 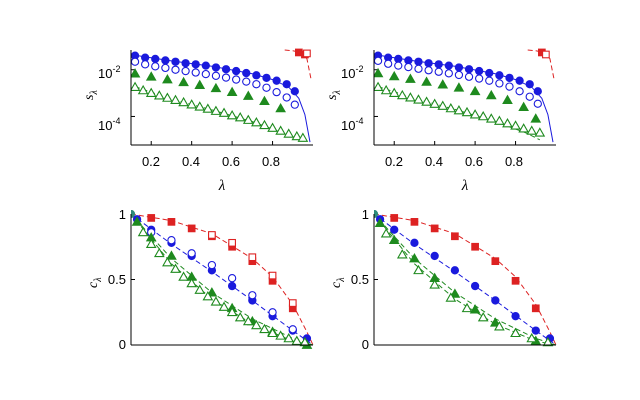 I want to click on y-axis-label-s-left: sλ, so click(x=91, y=95).